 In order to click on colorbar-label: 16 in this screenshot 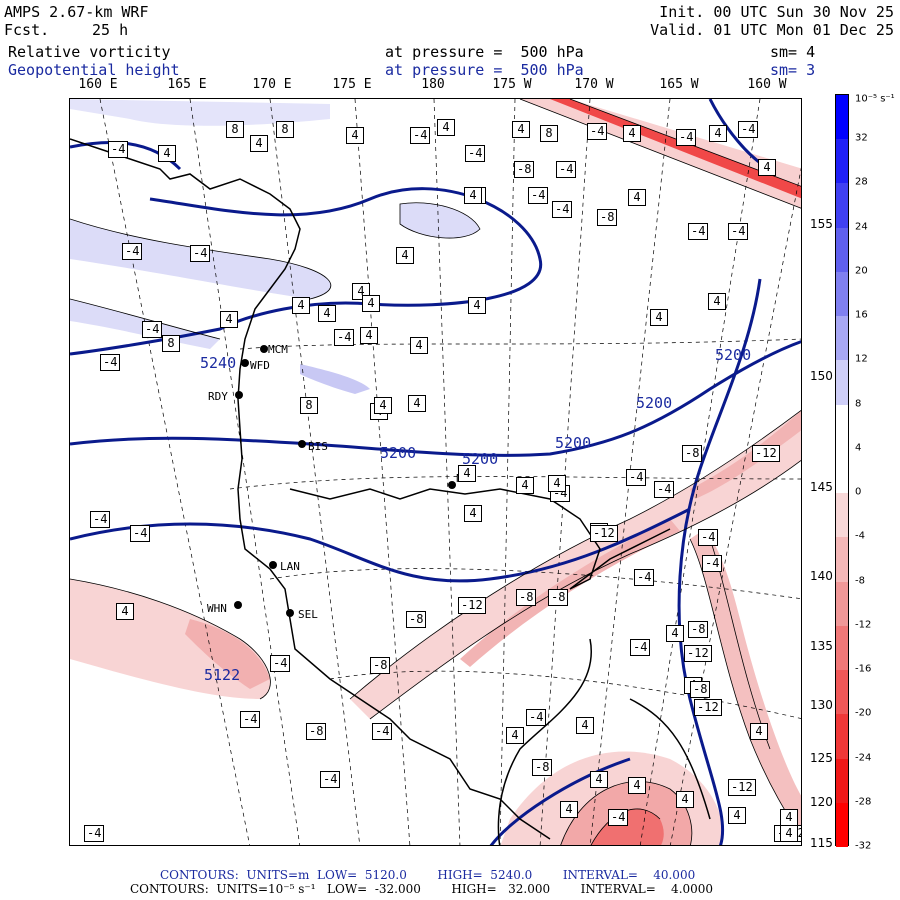, I will do `click(861, 315)`.